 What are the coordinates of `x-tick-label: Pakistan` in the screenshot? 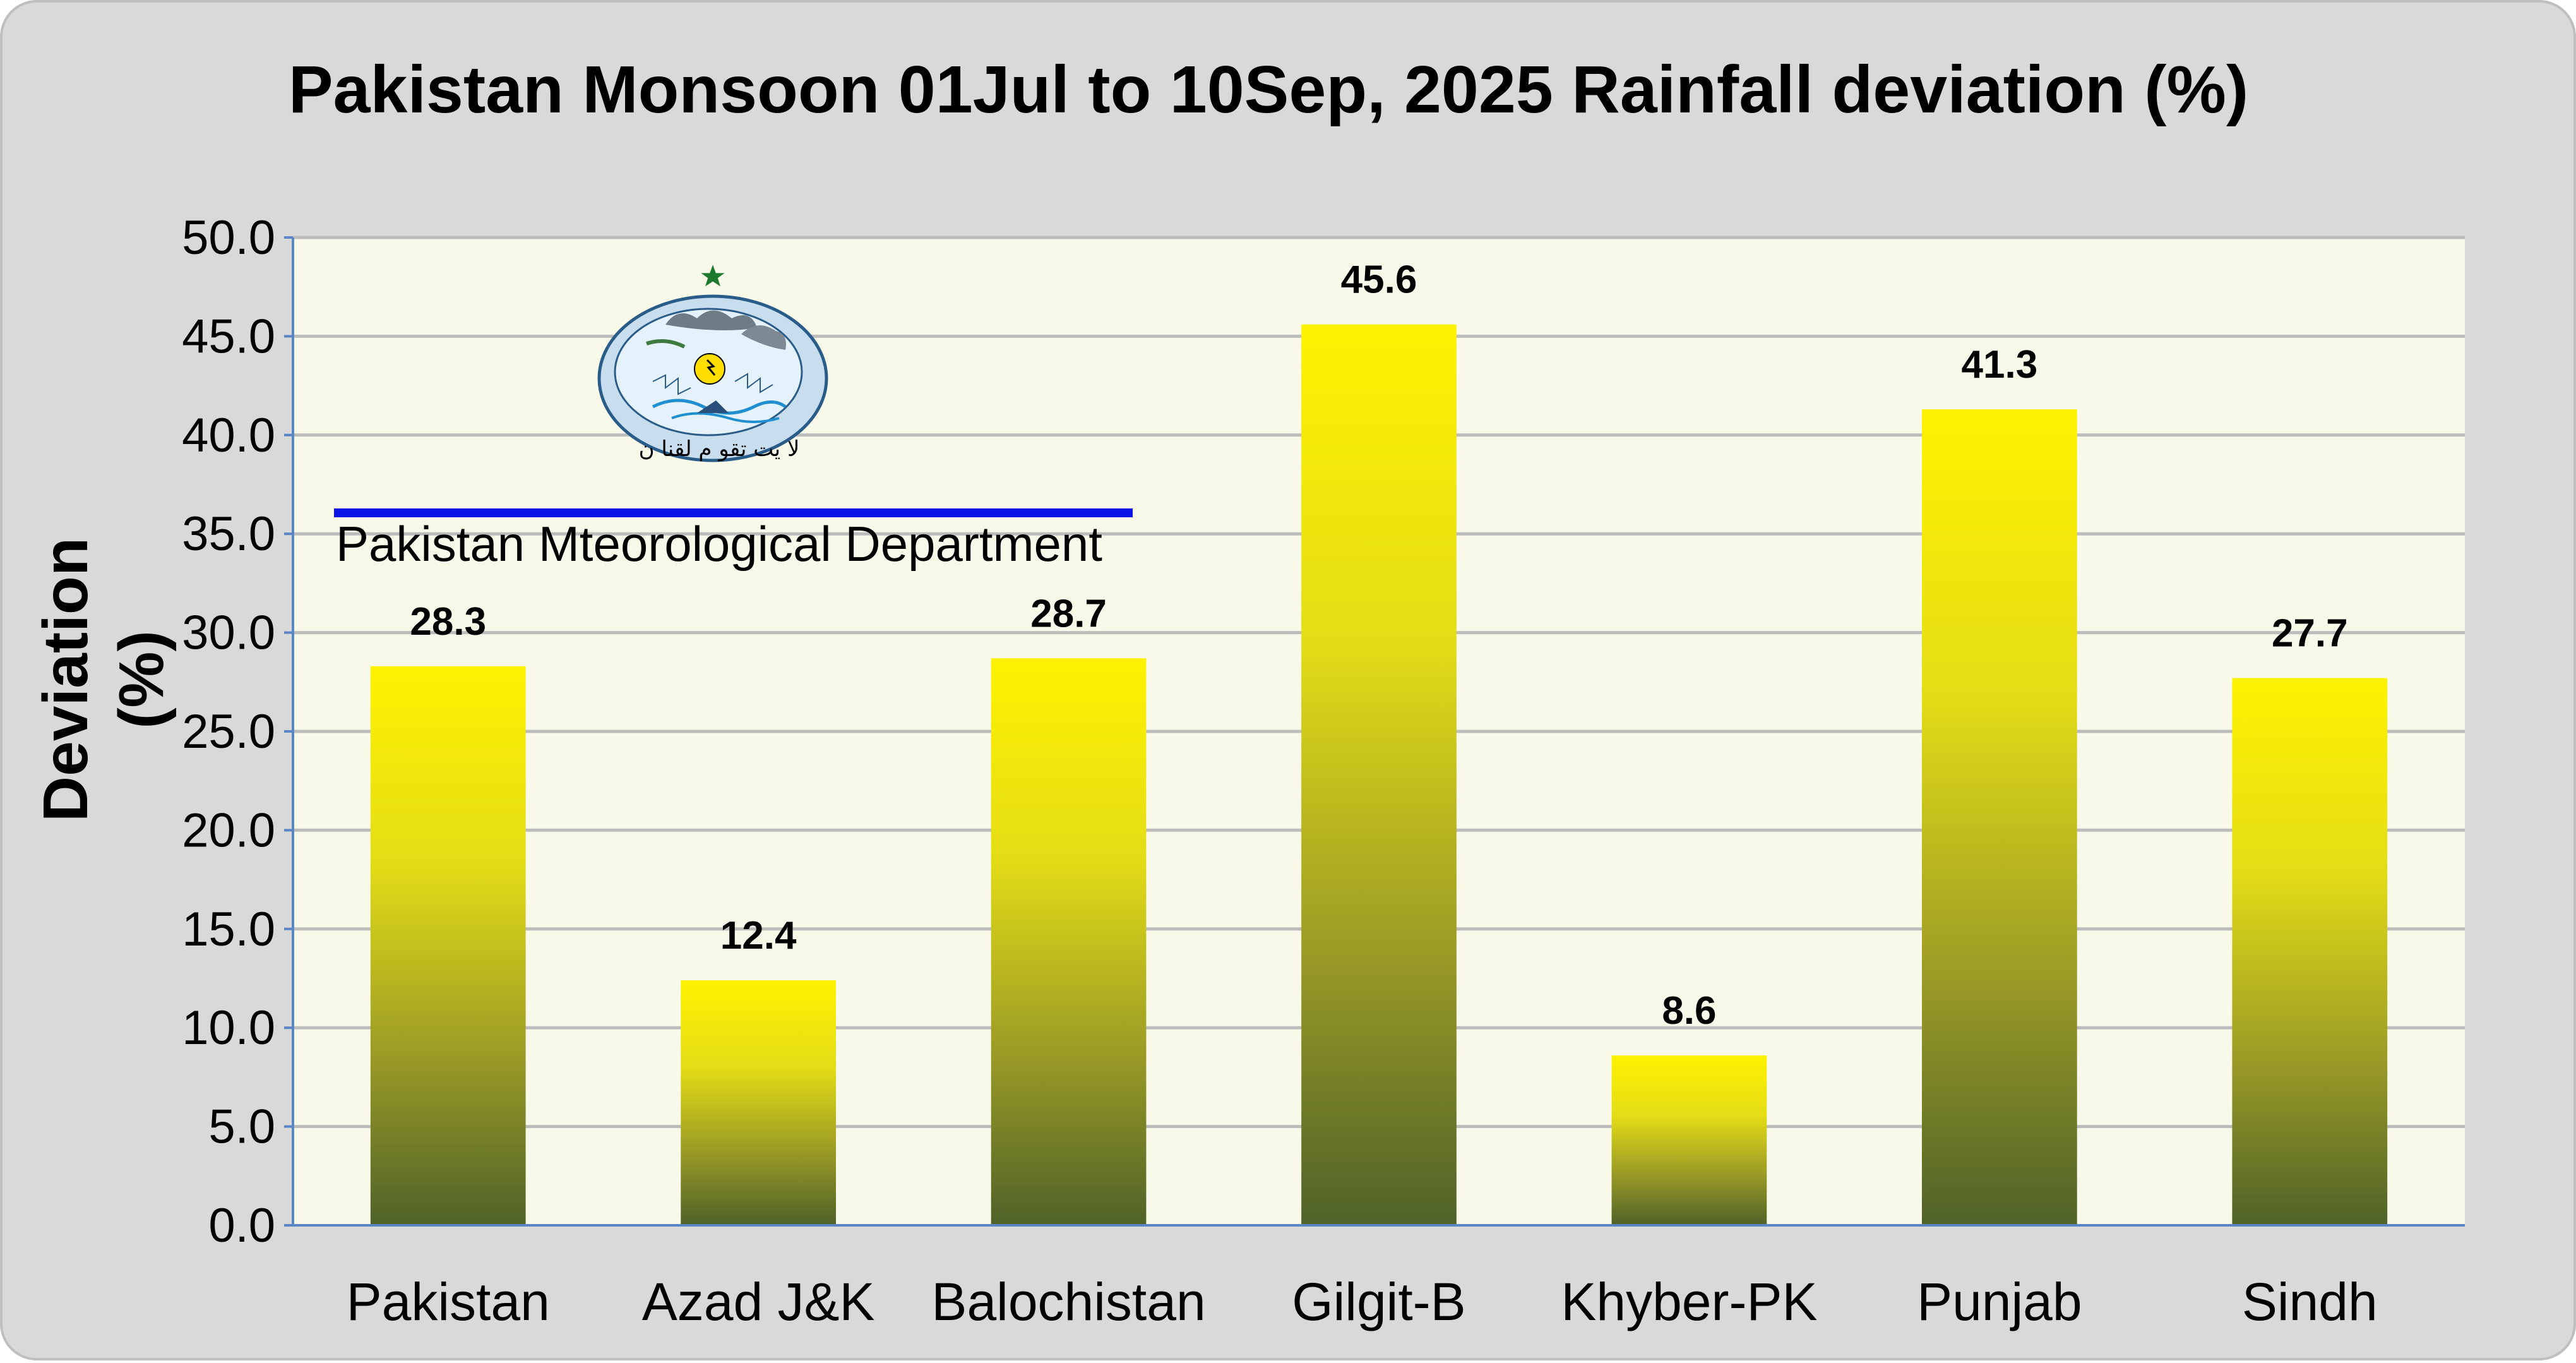 It's located at (448, 1301).